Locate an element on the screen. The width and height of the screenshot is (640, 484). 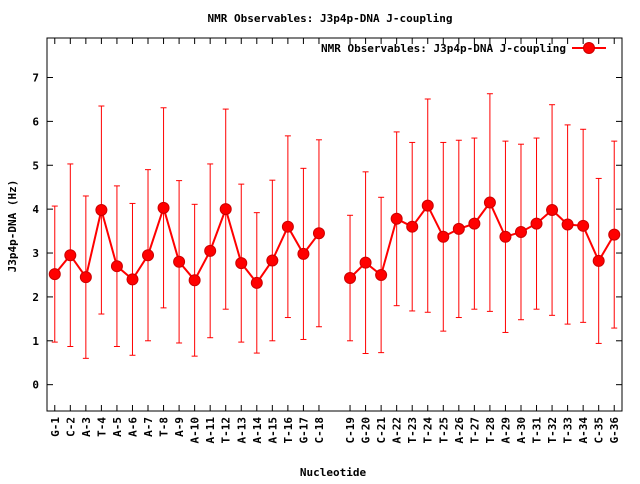
x-tick-label: G-17 is located at coordinates (303, 430).